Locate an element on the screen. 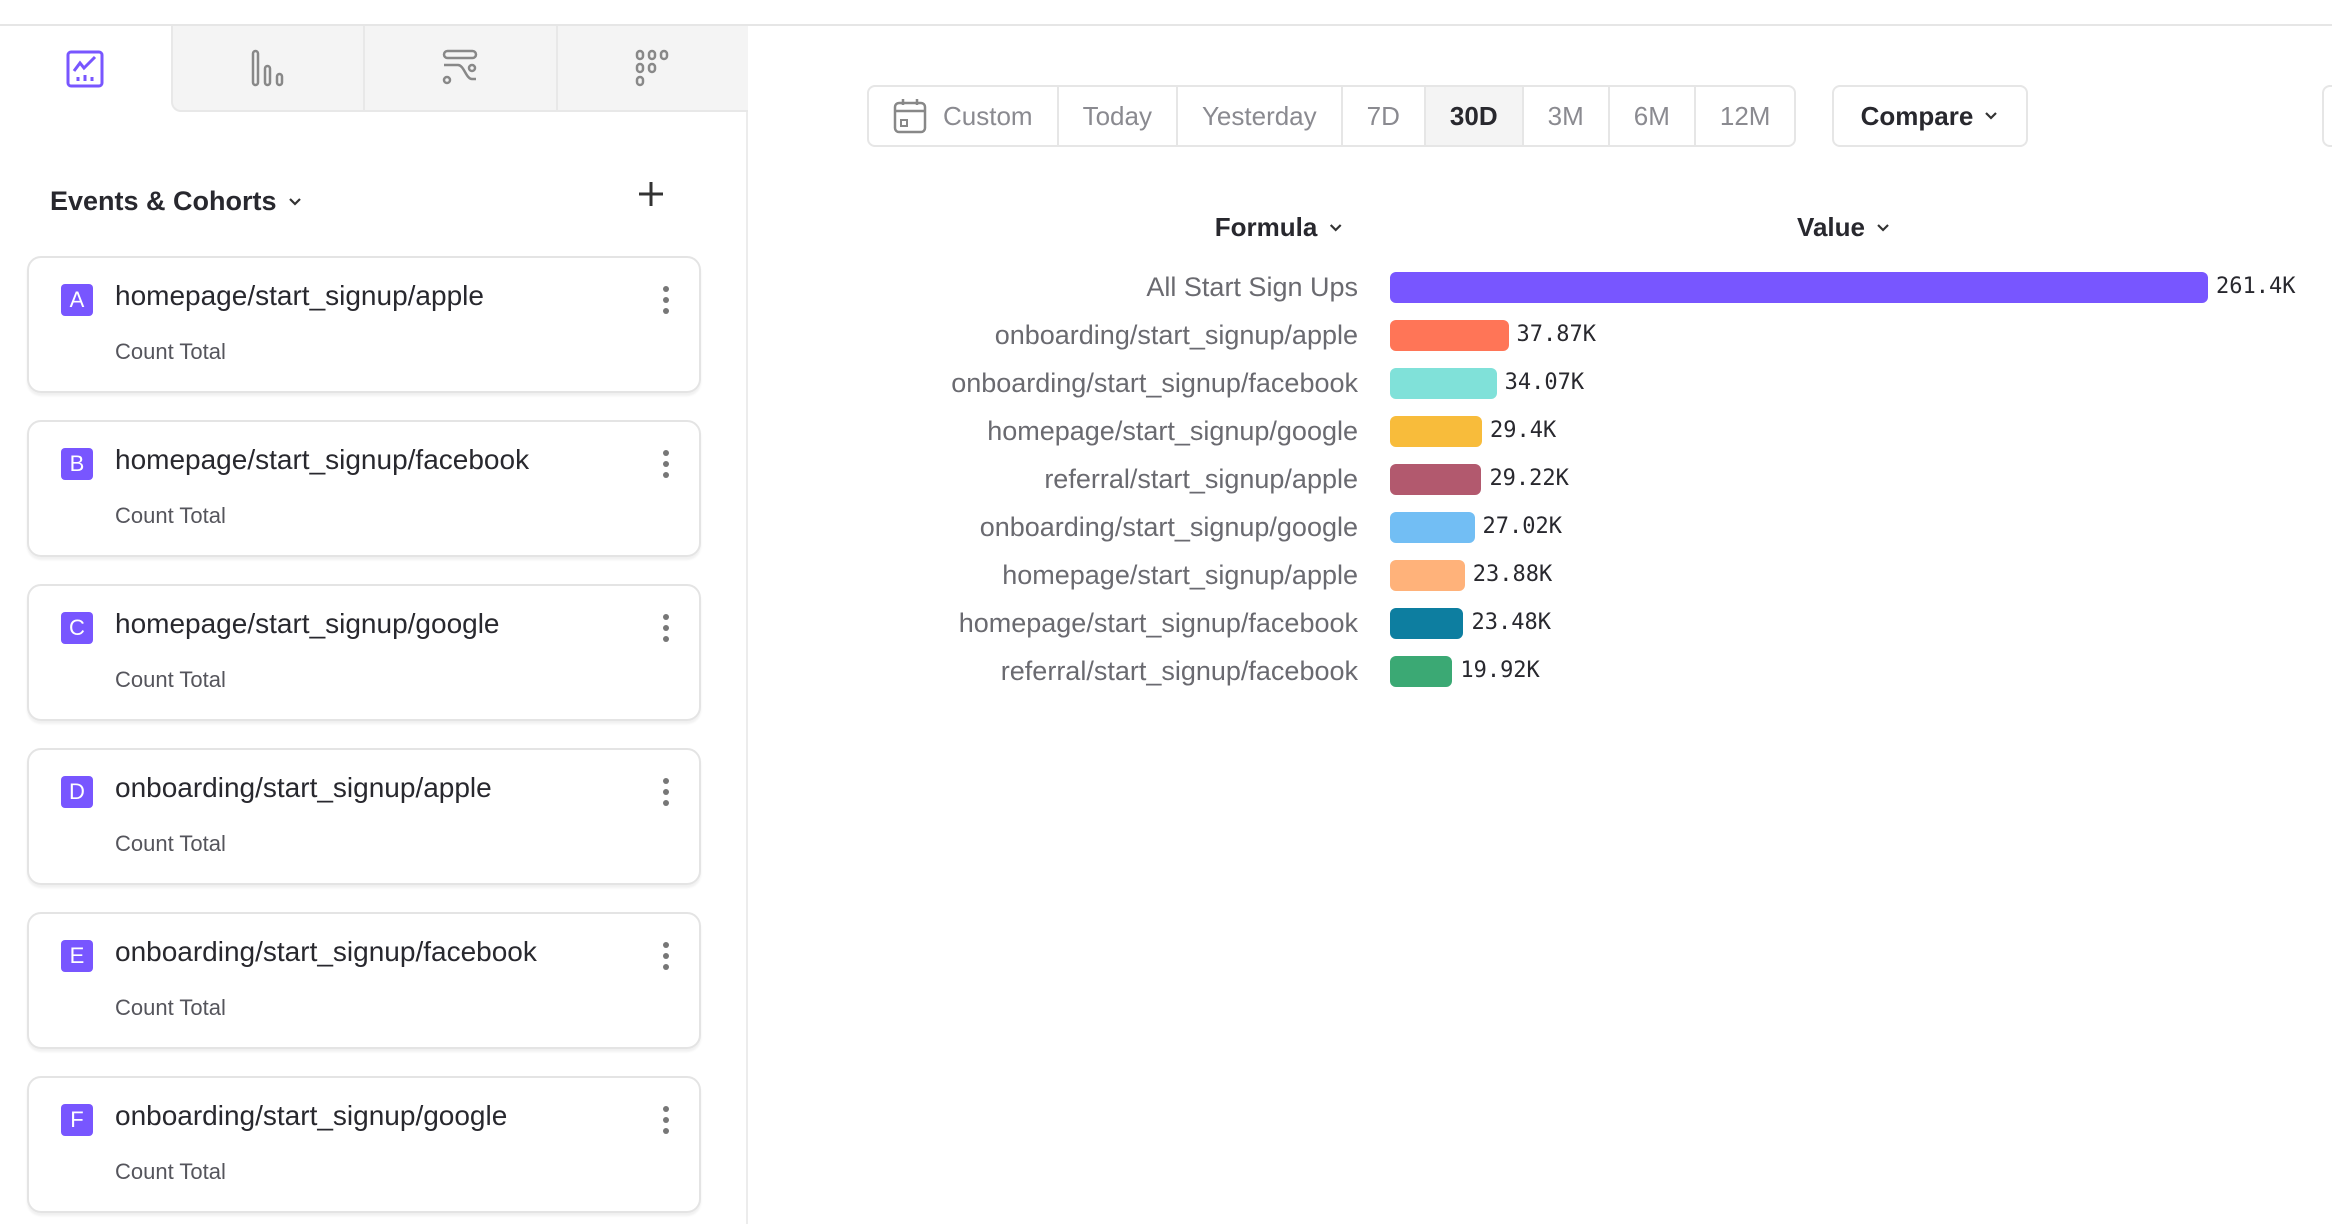 The width and height of the screenshot is (2332, 1224). event-letter-badge: F is located at coordinates (77, 1120).